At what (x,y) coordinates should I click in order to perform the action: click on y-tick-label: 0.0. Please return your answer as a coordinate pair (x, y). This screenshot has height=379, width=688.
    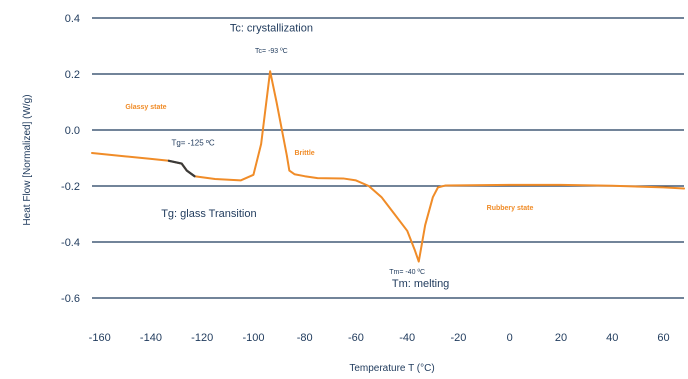
    Looking at the image, I should click on (72, 131).